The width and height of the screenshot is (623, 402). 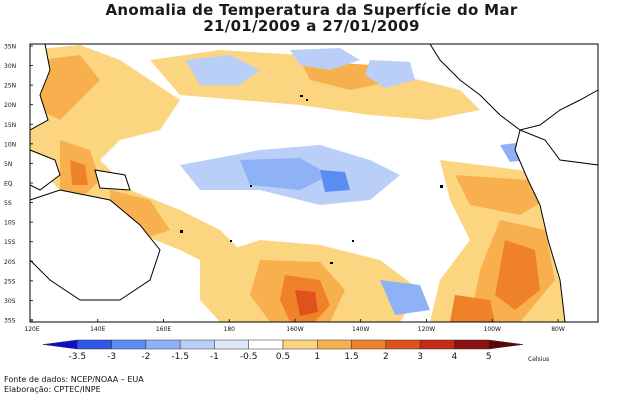 I want to click on island-galapagos, so click(x=441, y=186).